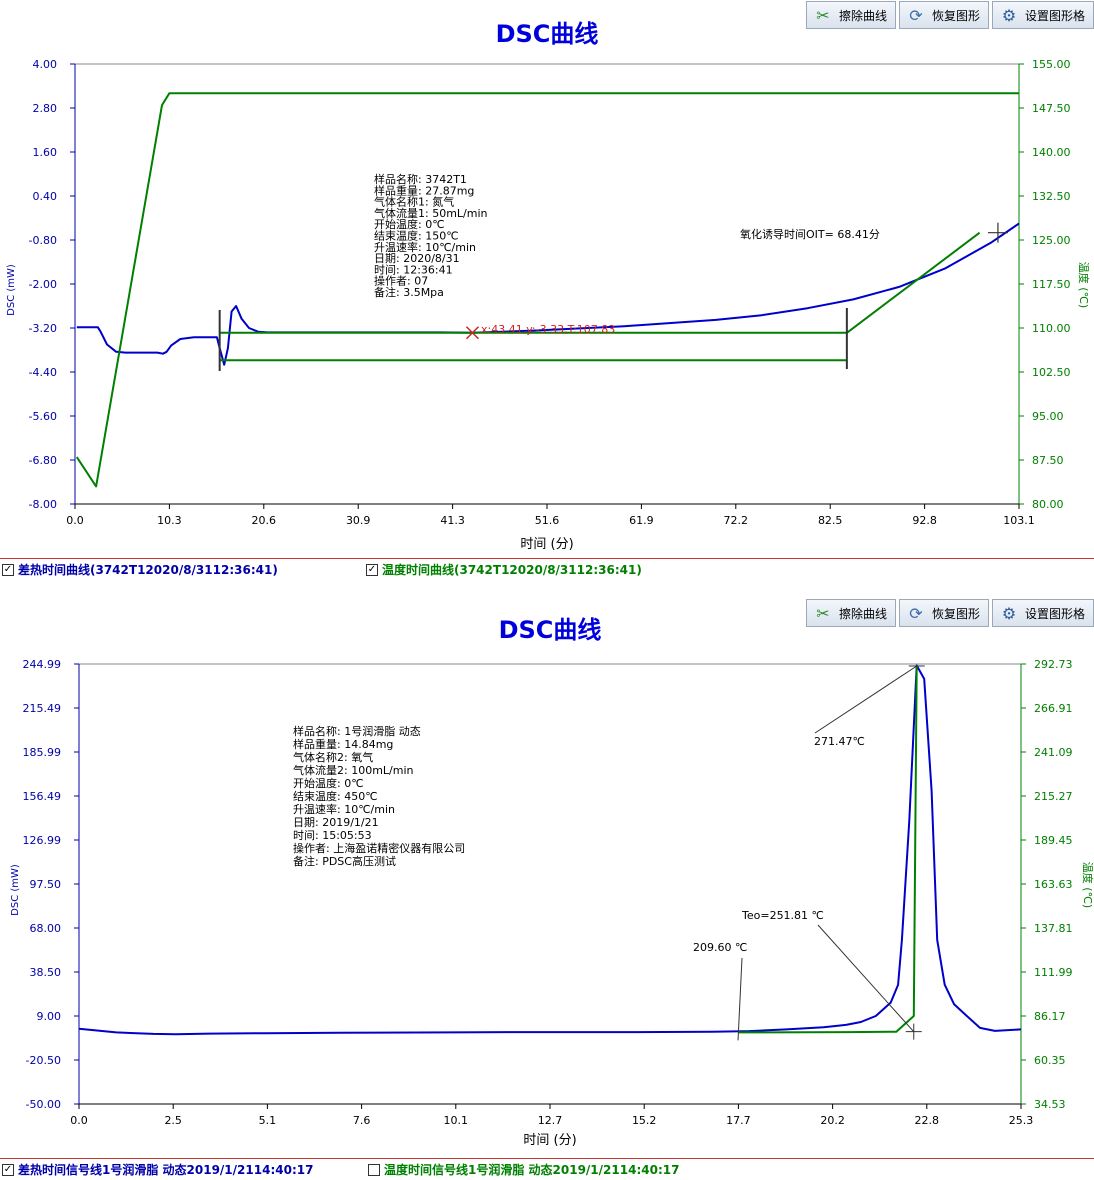  Describe the element at coordinates (43, 1060) in the screenshot. I see `y-tick-label: -20.50` at that location.